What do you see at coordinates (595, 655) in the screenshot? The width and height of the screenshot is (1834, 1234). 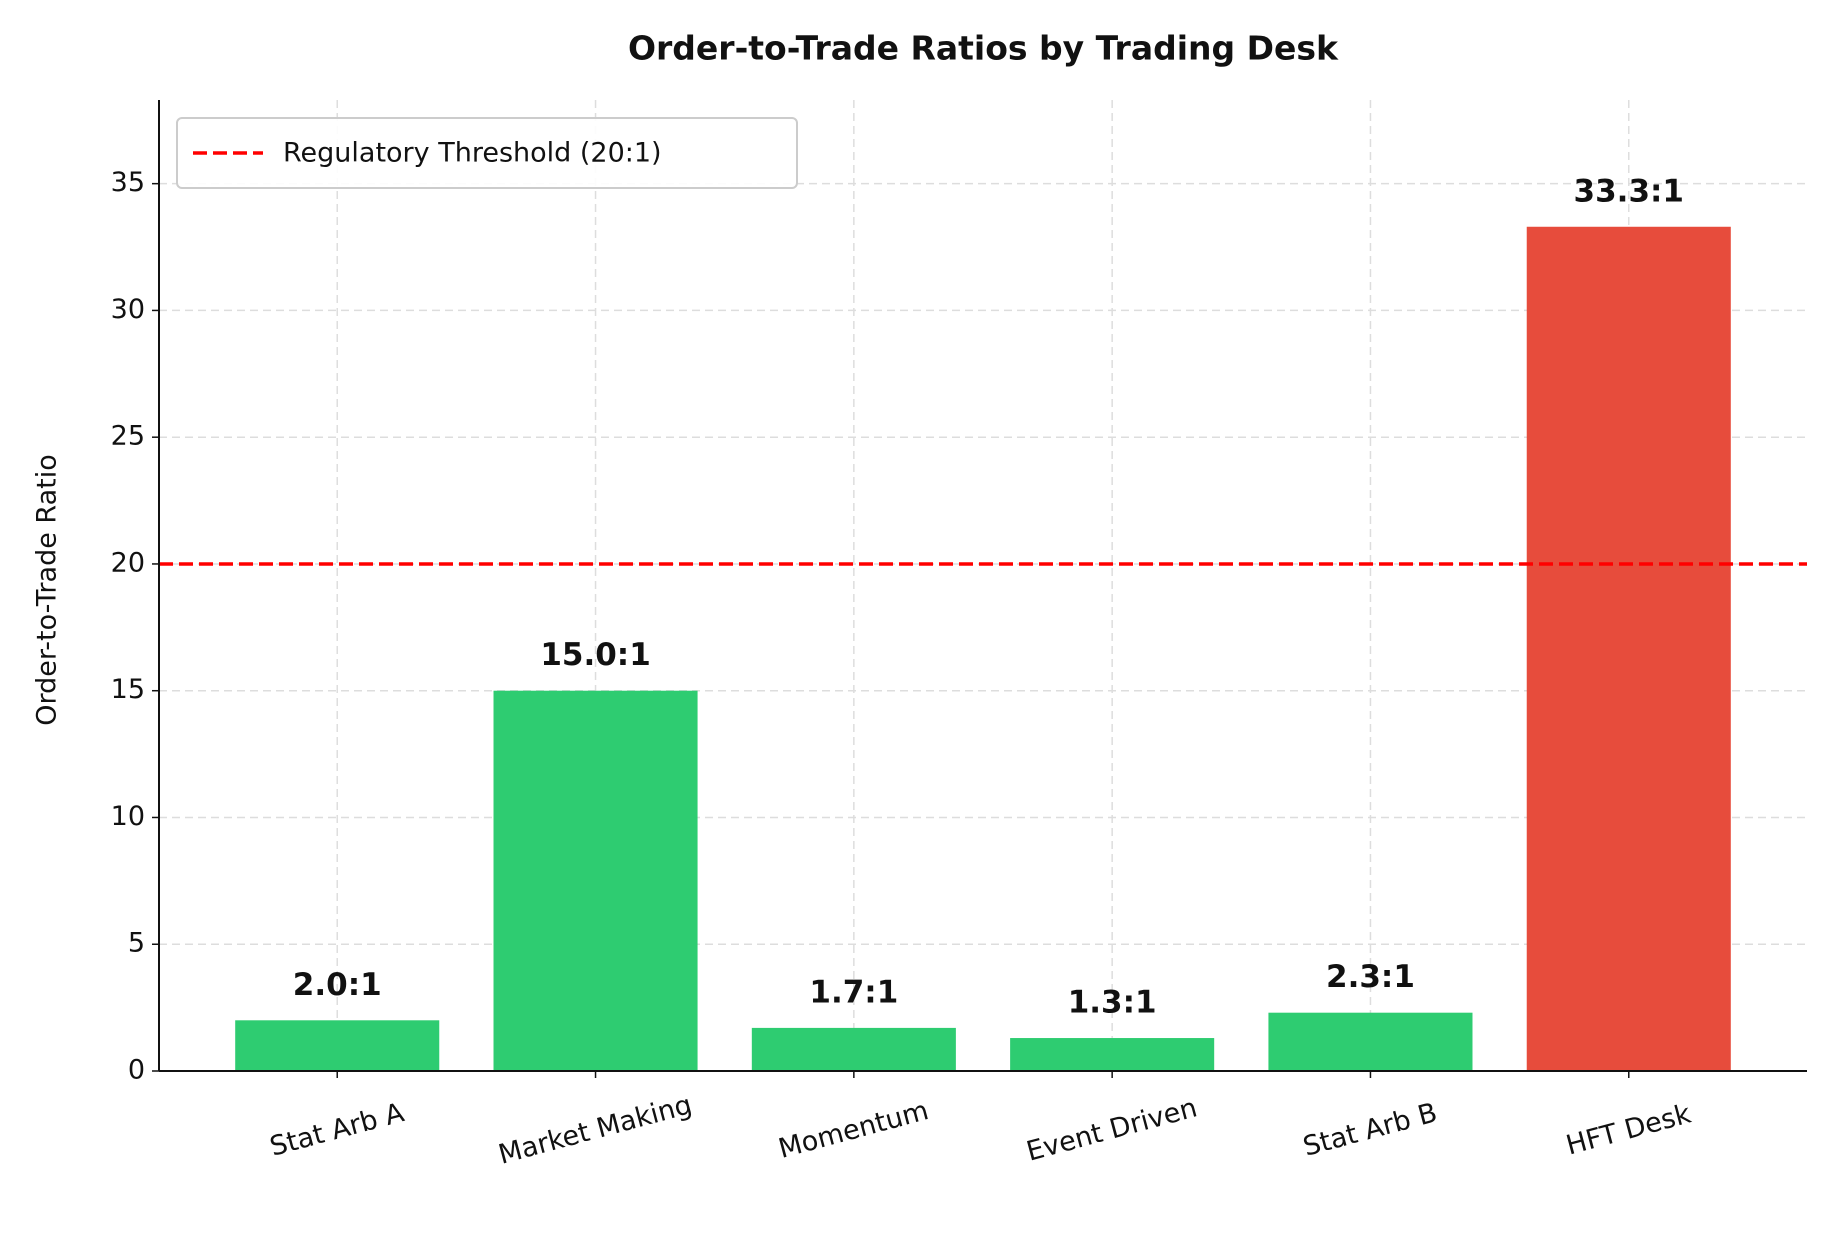 I see `value-label: 15.0:1` at bounding box center [595, 655].